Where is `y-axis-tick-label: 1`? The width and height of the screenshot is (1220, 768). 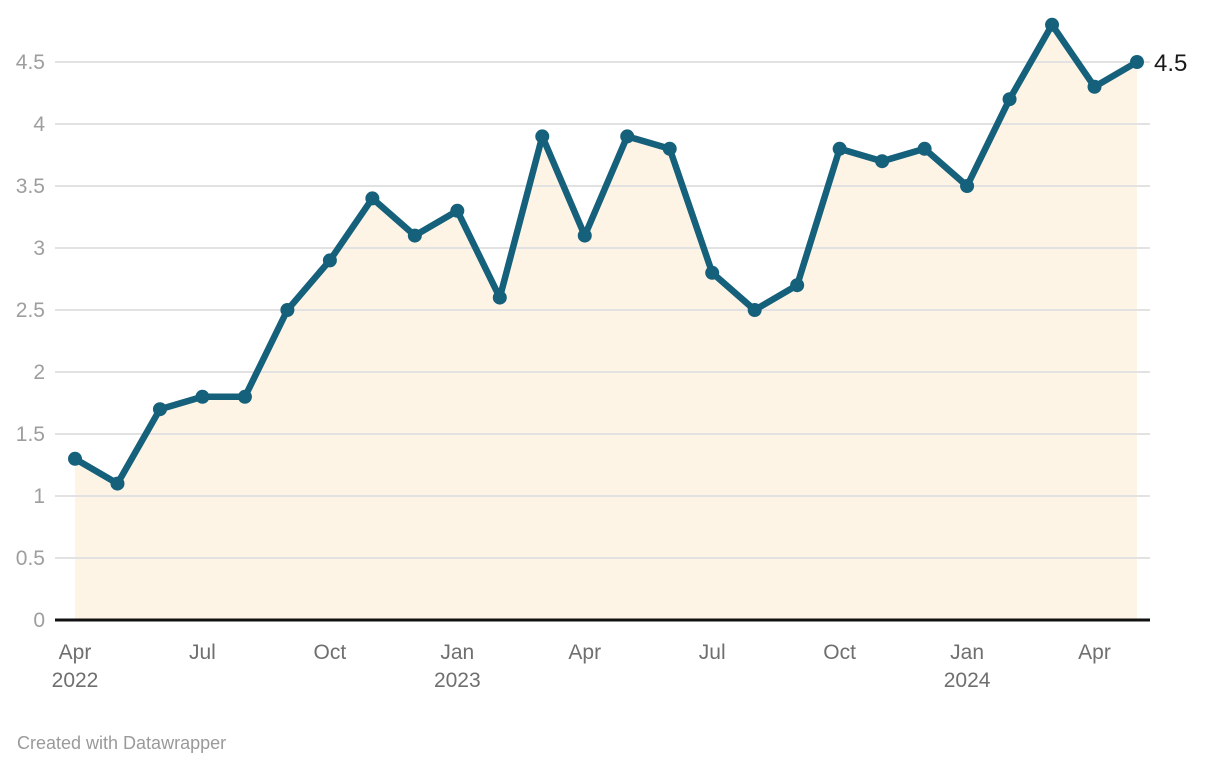 y-axis-tick-label: 1 is located at coordinates (39, 496).